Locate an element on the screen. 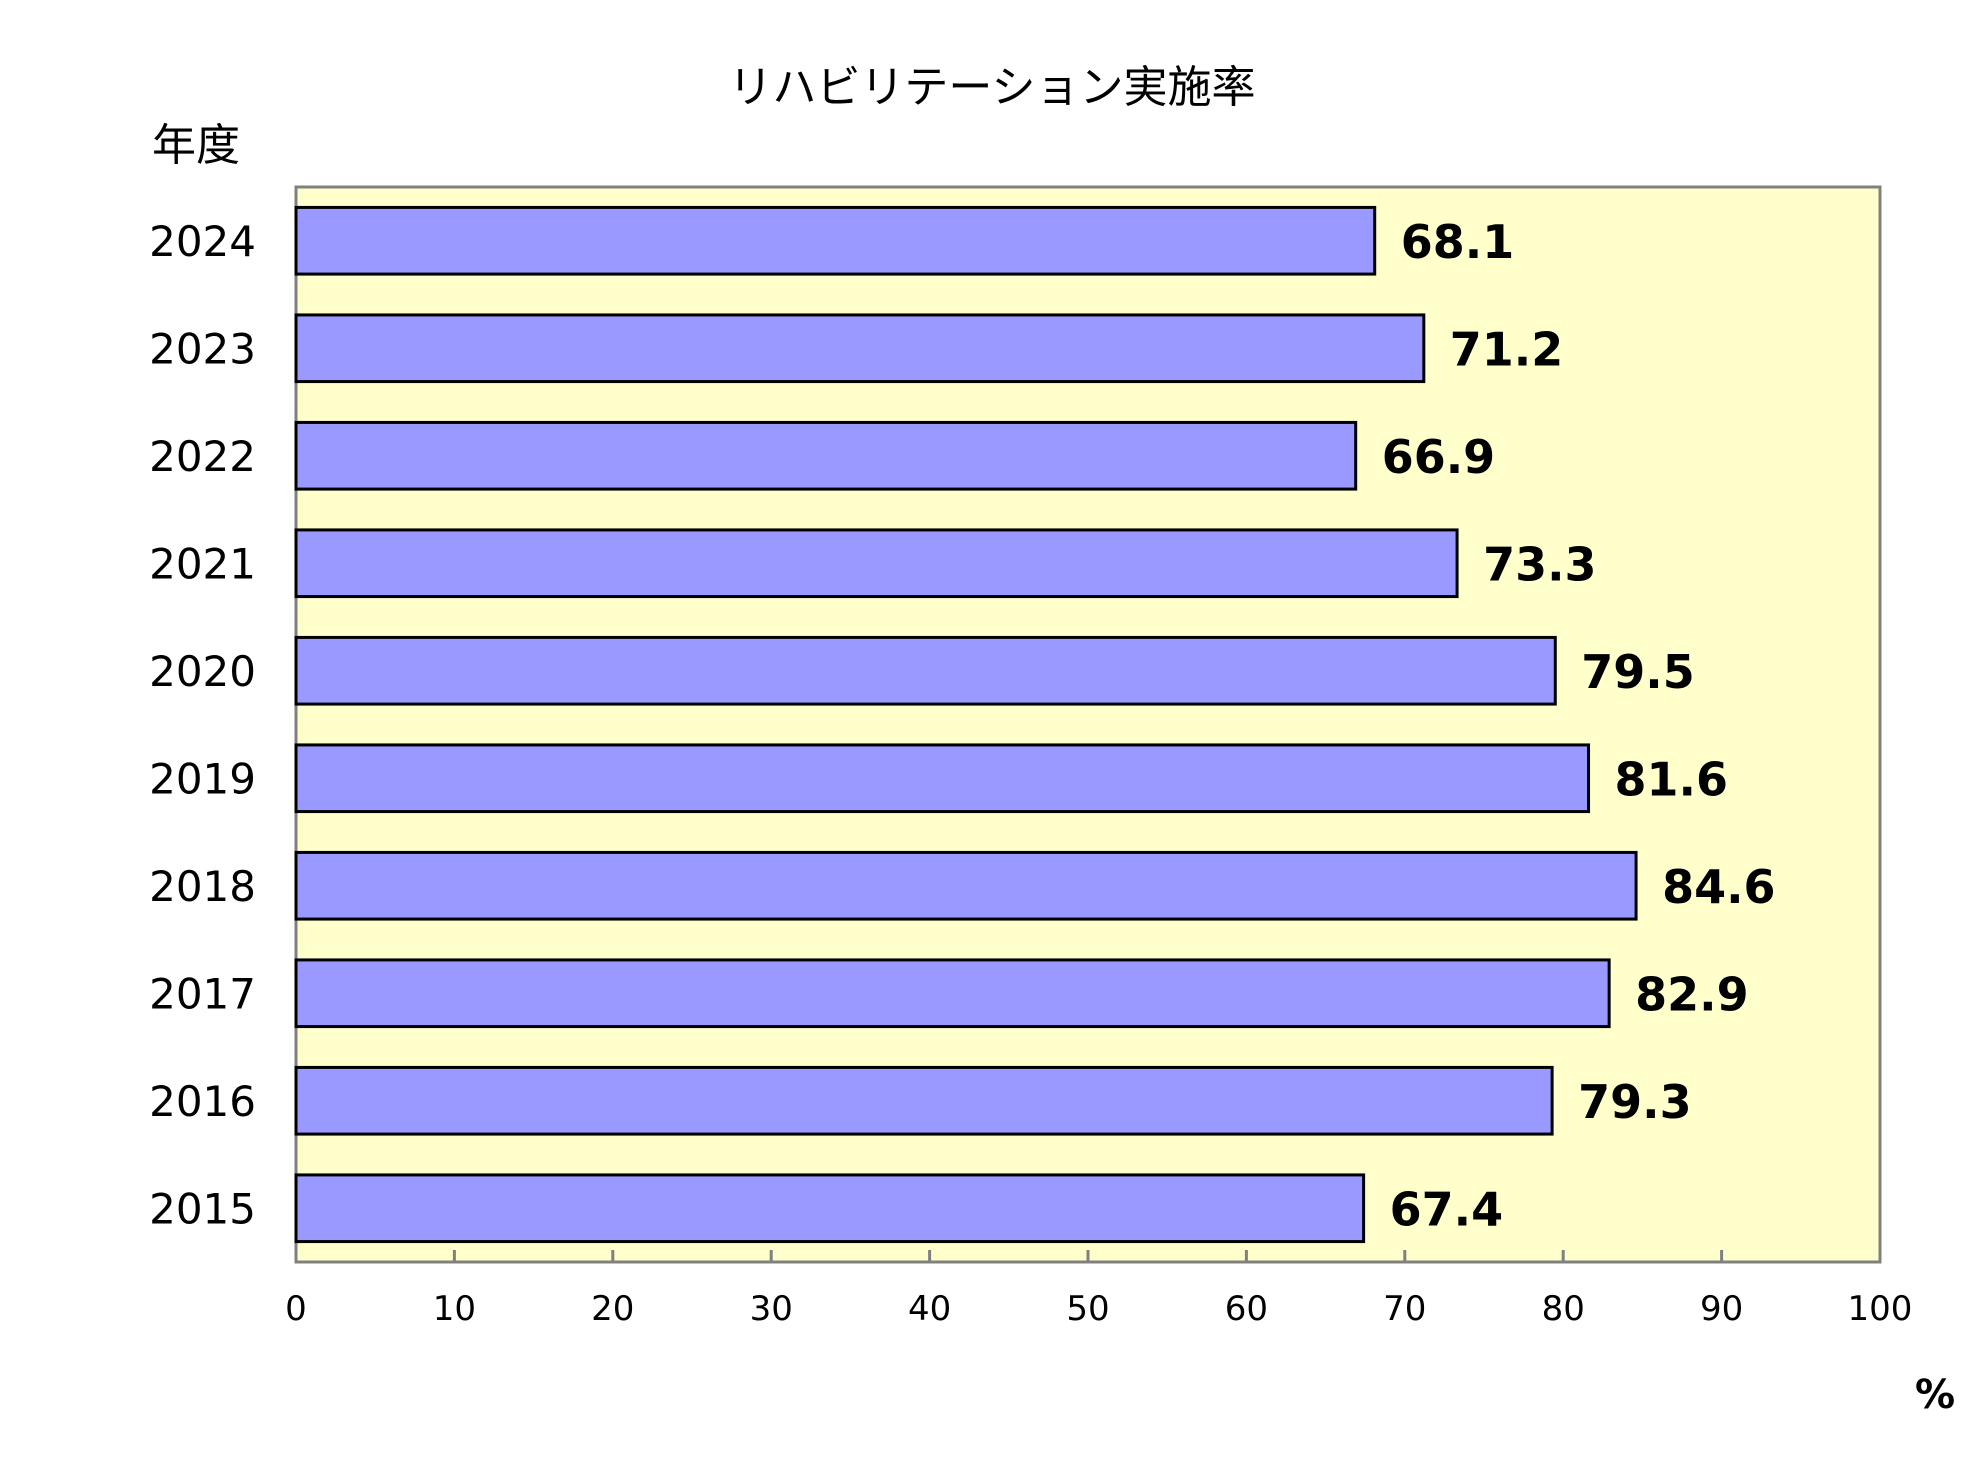  x-tick-label-10: 10 is located at coordinates (454, 1309).